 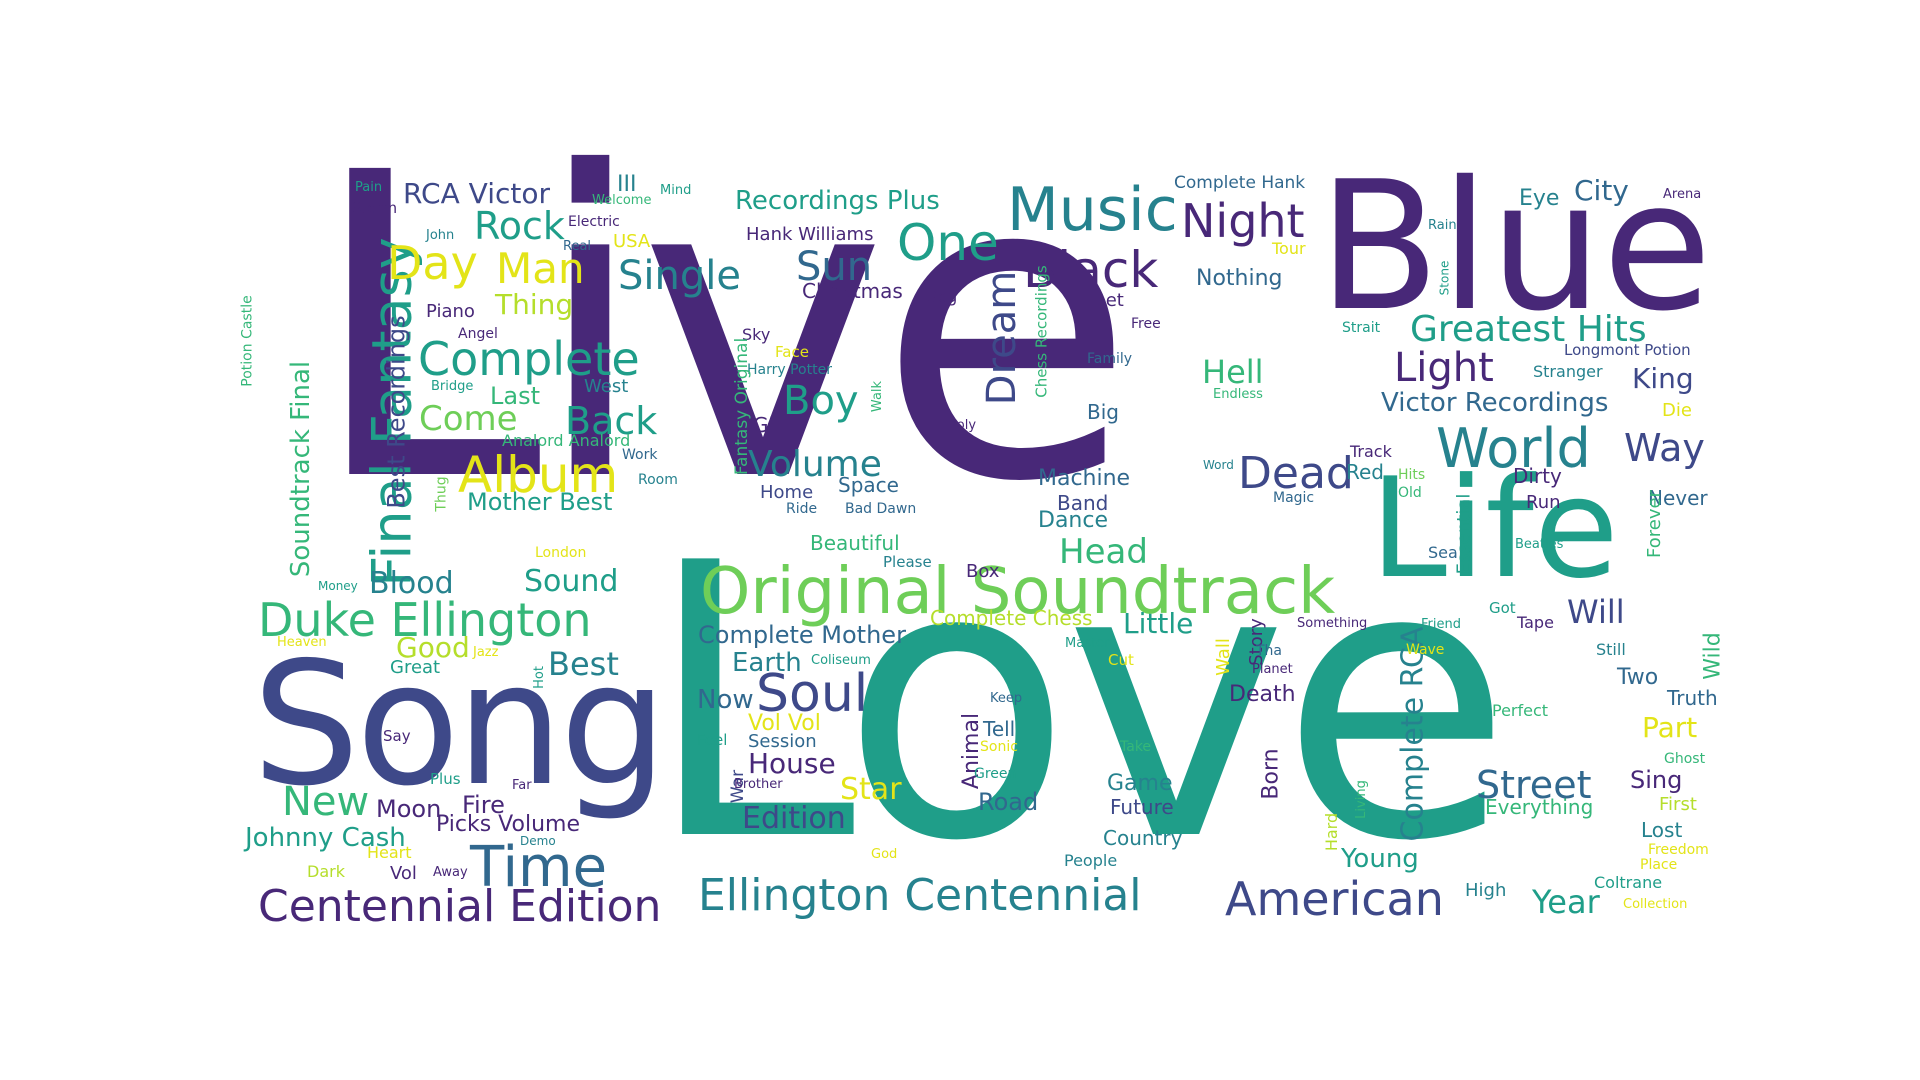 I want to click on word-forever: Forever, so click(x=1654, y=524).